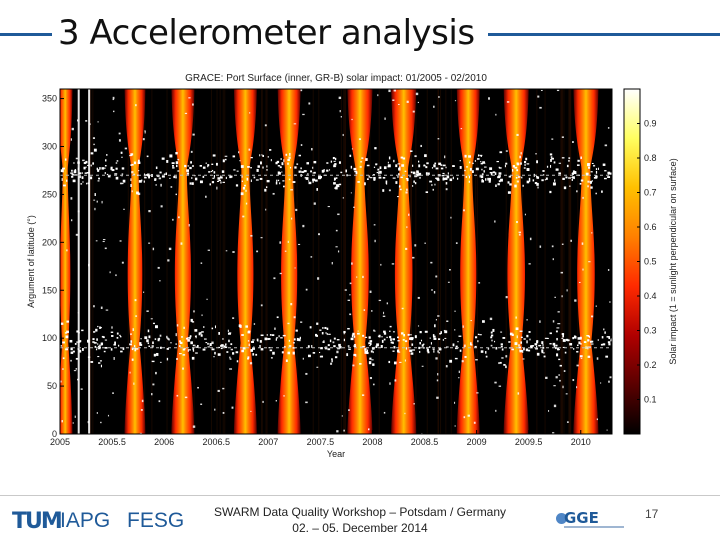 The height and width of the screenshot is (540, 720). I want to click on x-axis-label: Year, so click(336, 454).